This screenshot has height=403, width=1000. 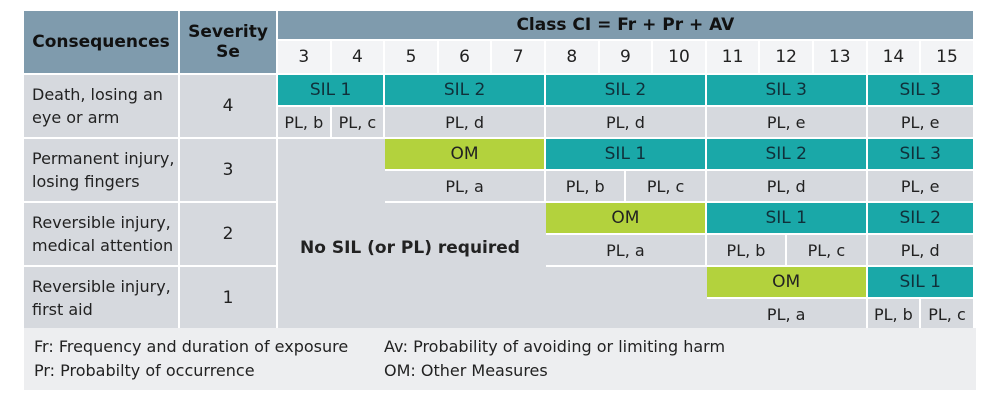 What do you see at coordinates (229, 235) in the screenshot?
I see `severity-value: 2` at bounding box center [229, 235].